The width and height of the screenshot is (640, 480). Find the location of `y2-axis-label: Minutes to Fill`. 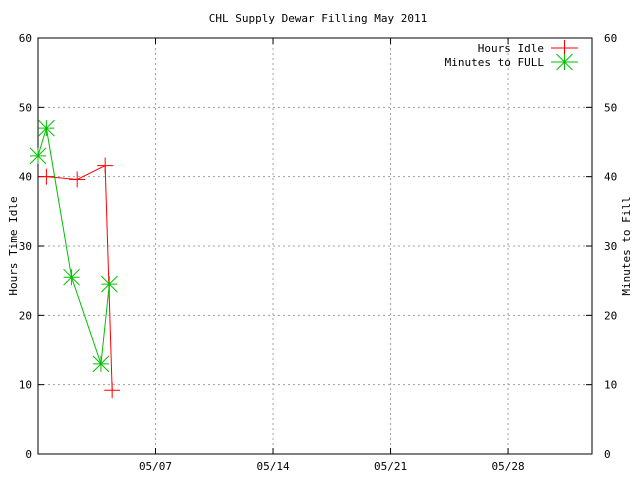

y2-axis-label: Minutes to Fill is located at coordinates (626, 245).